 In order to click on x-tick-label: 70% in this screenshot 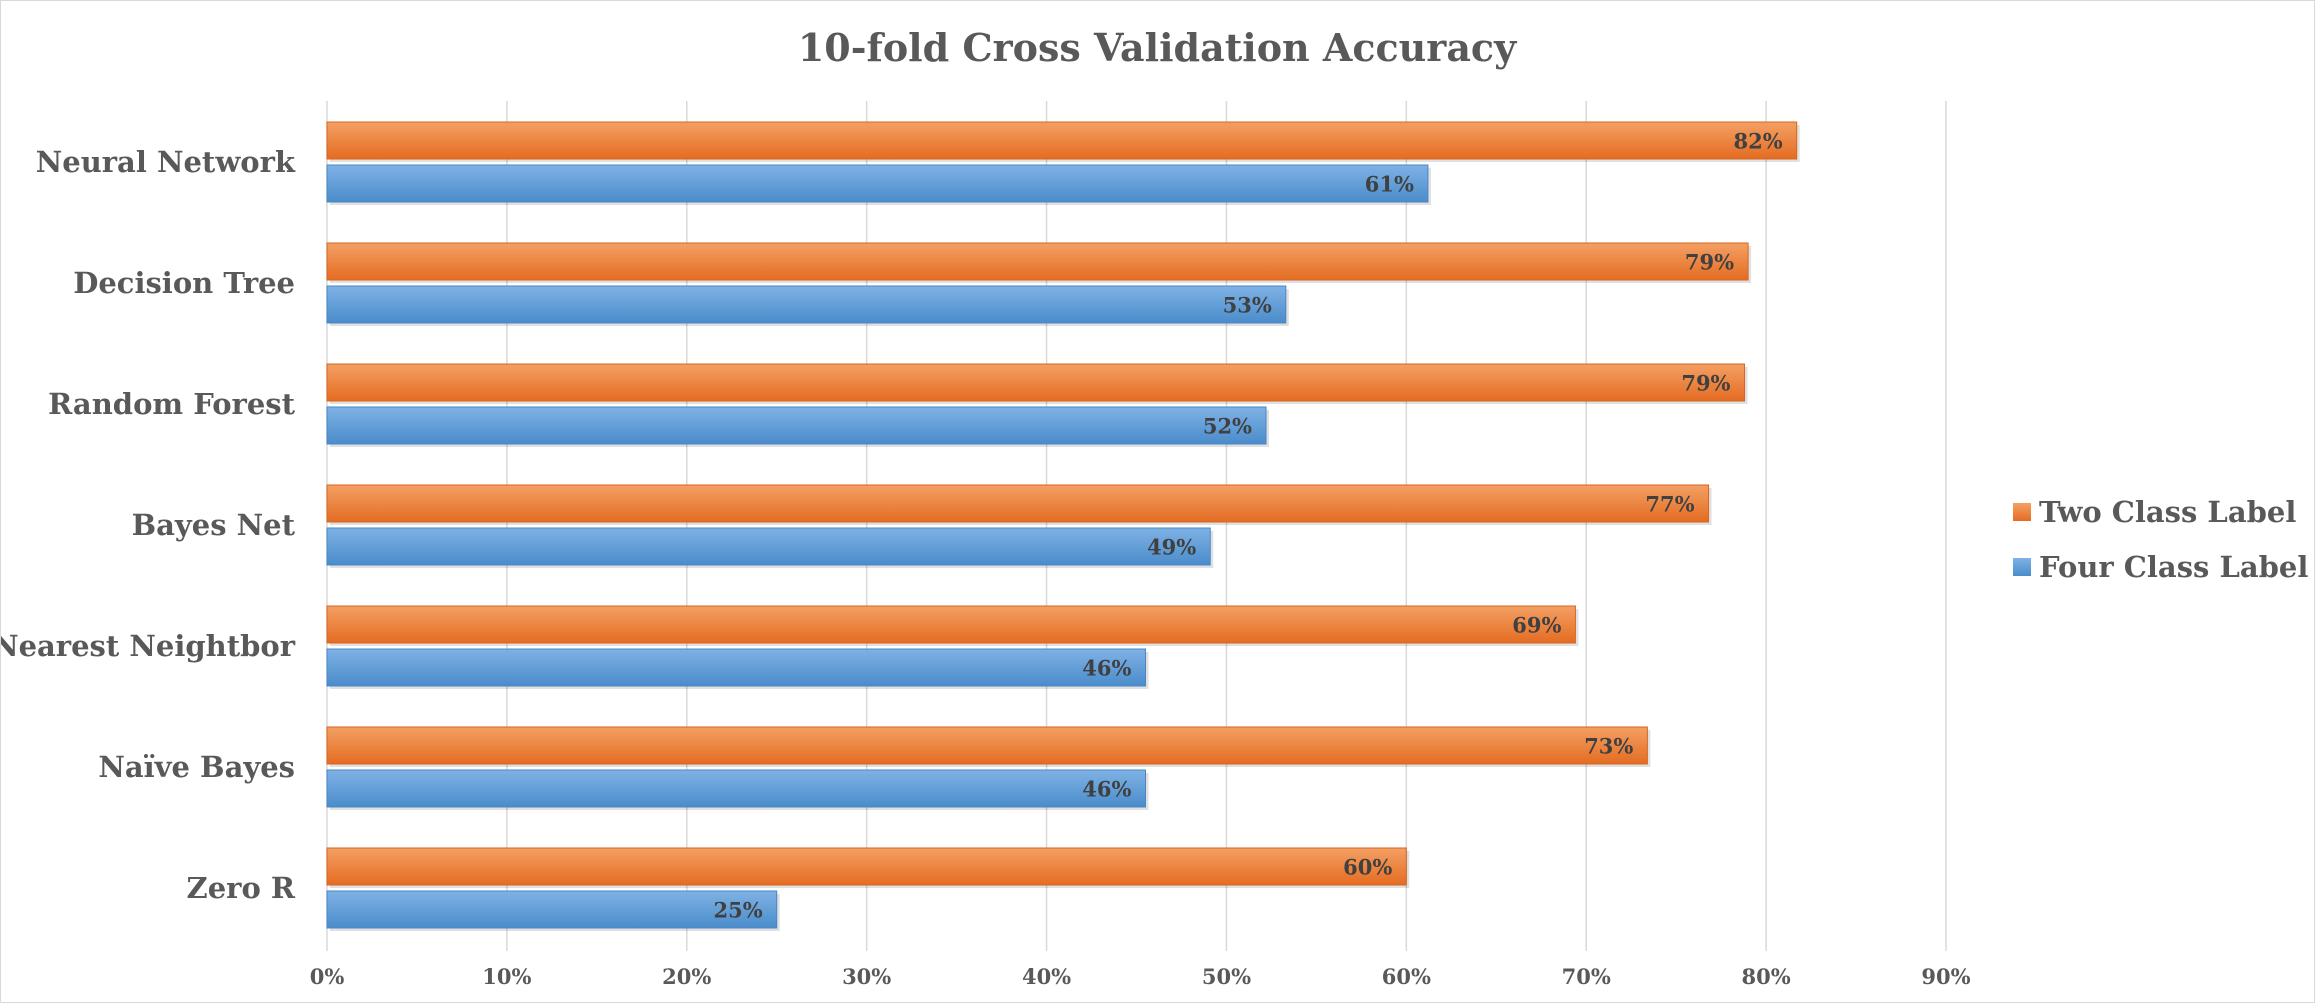, I will do `click(1586, 976)`.